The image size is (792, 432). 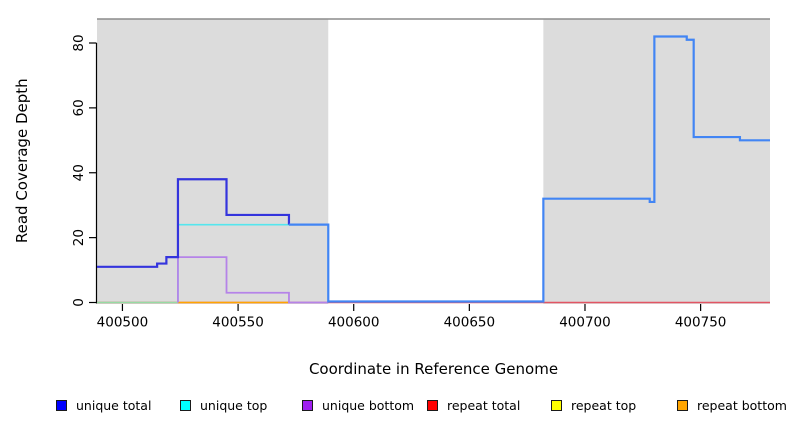 I want to click on y-tick-label: 20, so click(x=79, y=237).